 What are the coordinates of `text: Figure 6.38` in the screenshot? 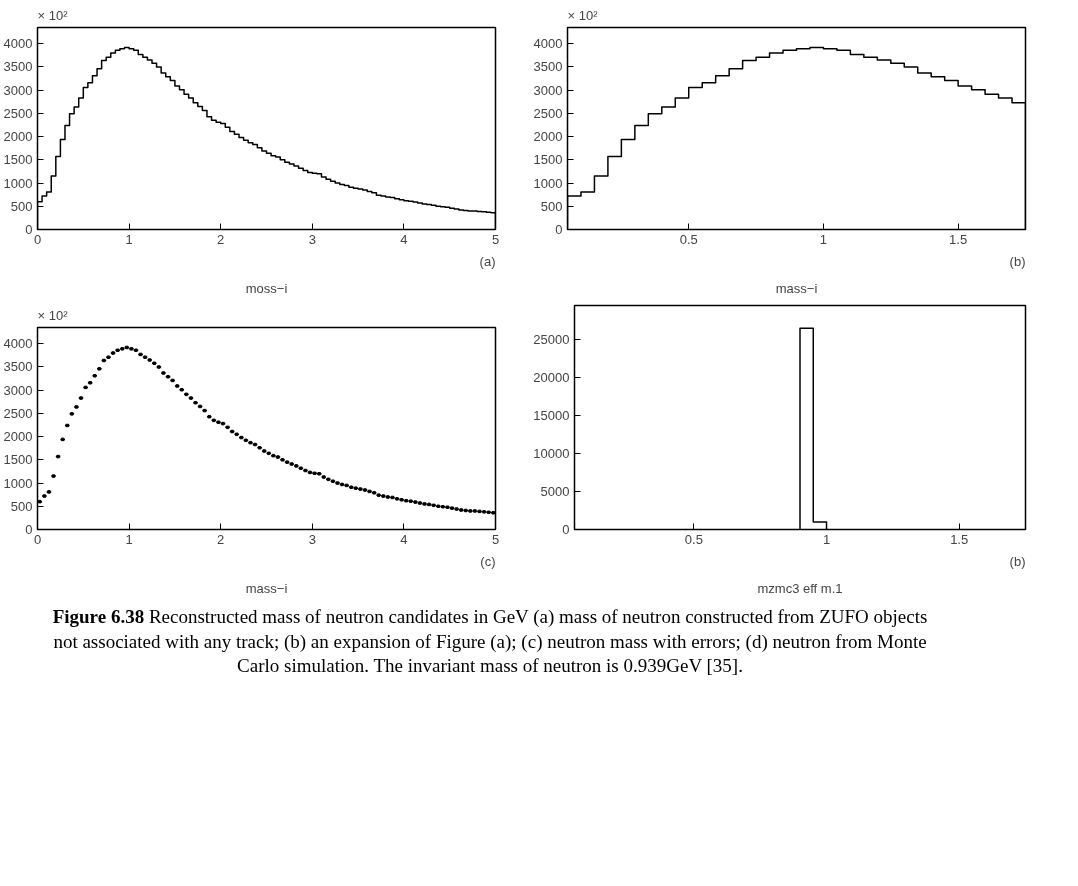 It's located at (98, 616).